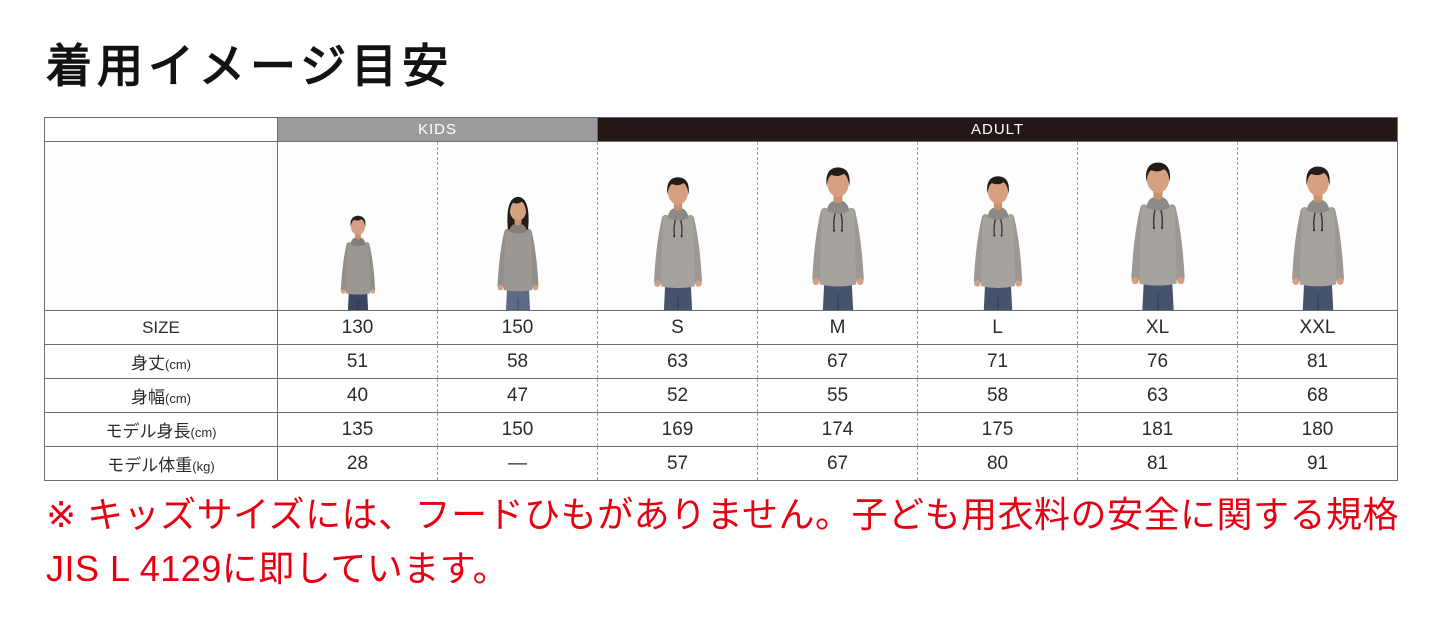 The width and height of the screenshot is (1445, 632). I want to click on table-cell: 175, so click(997, 429).